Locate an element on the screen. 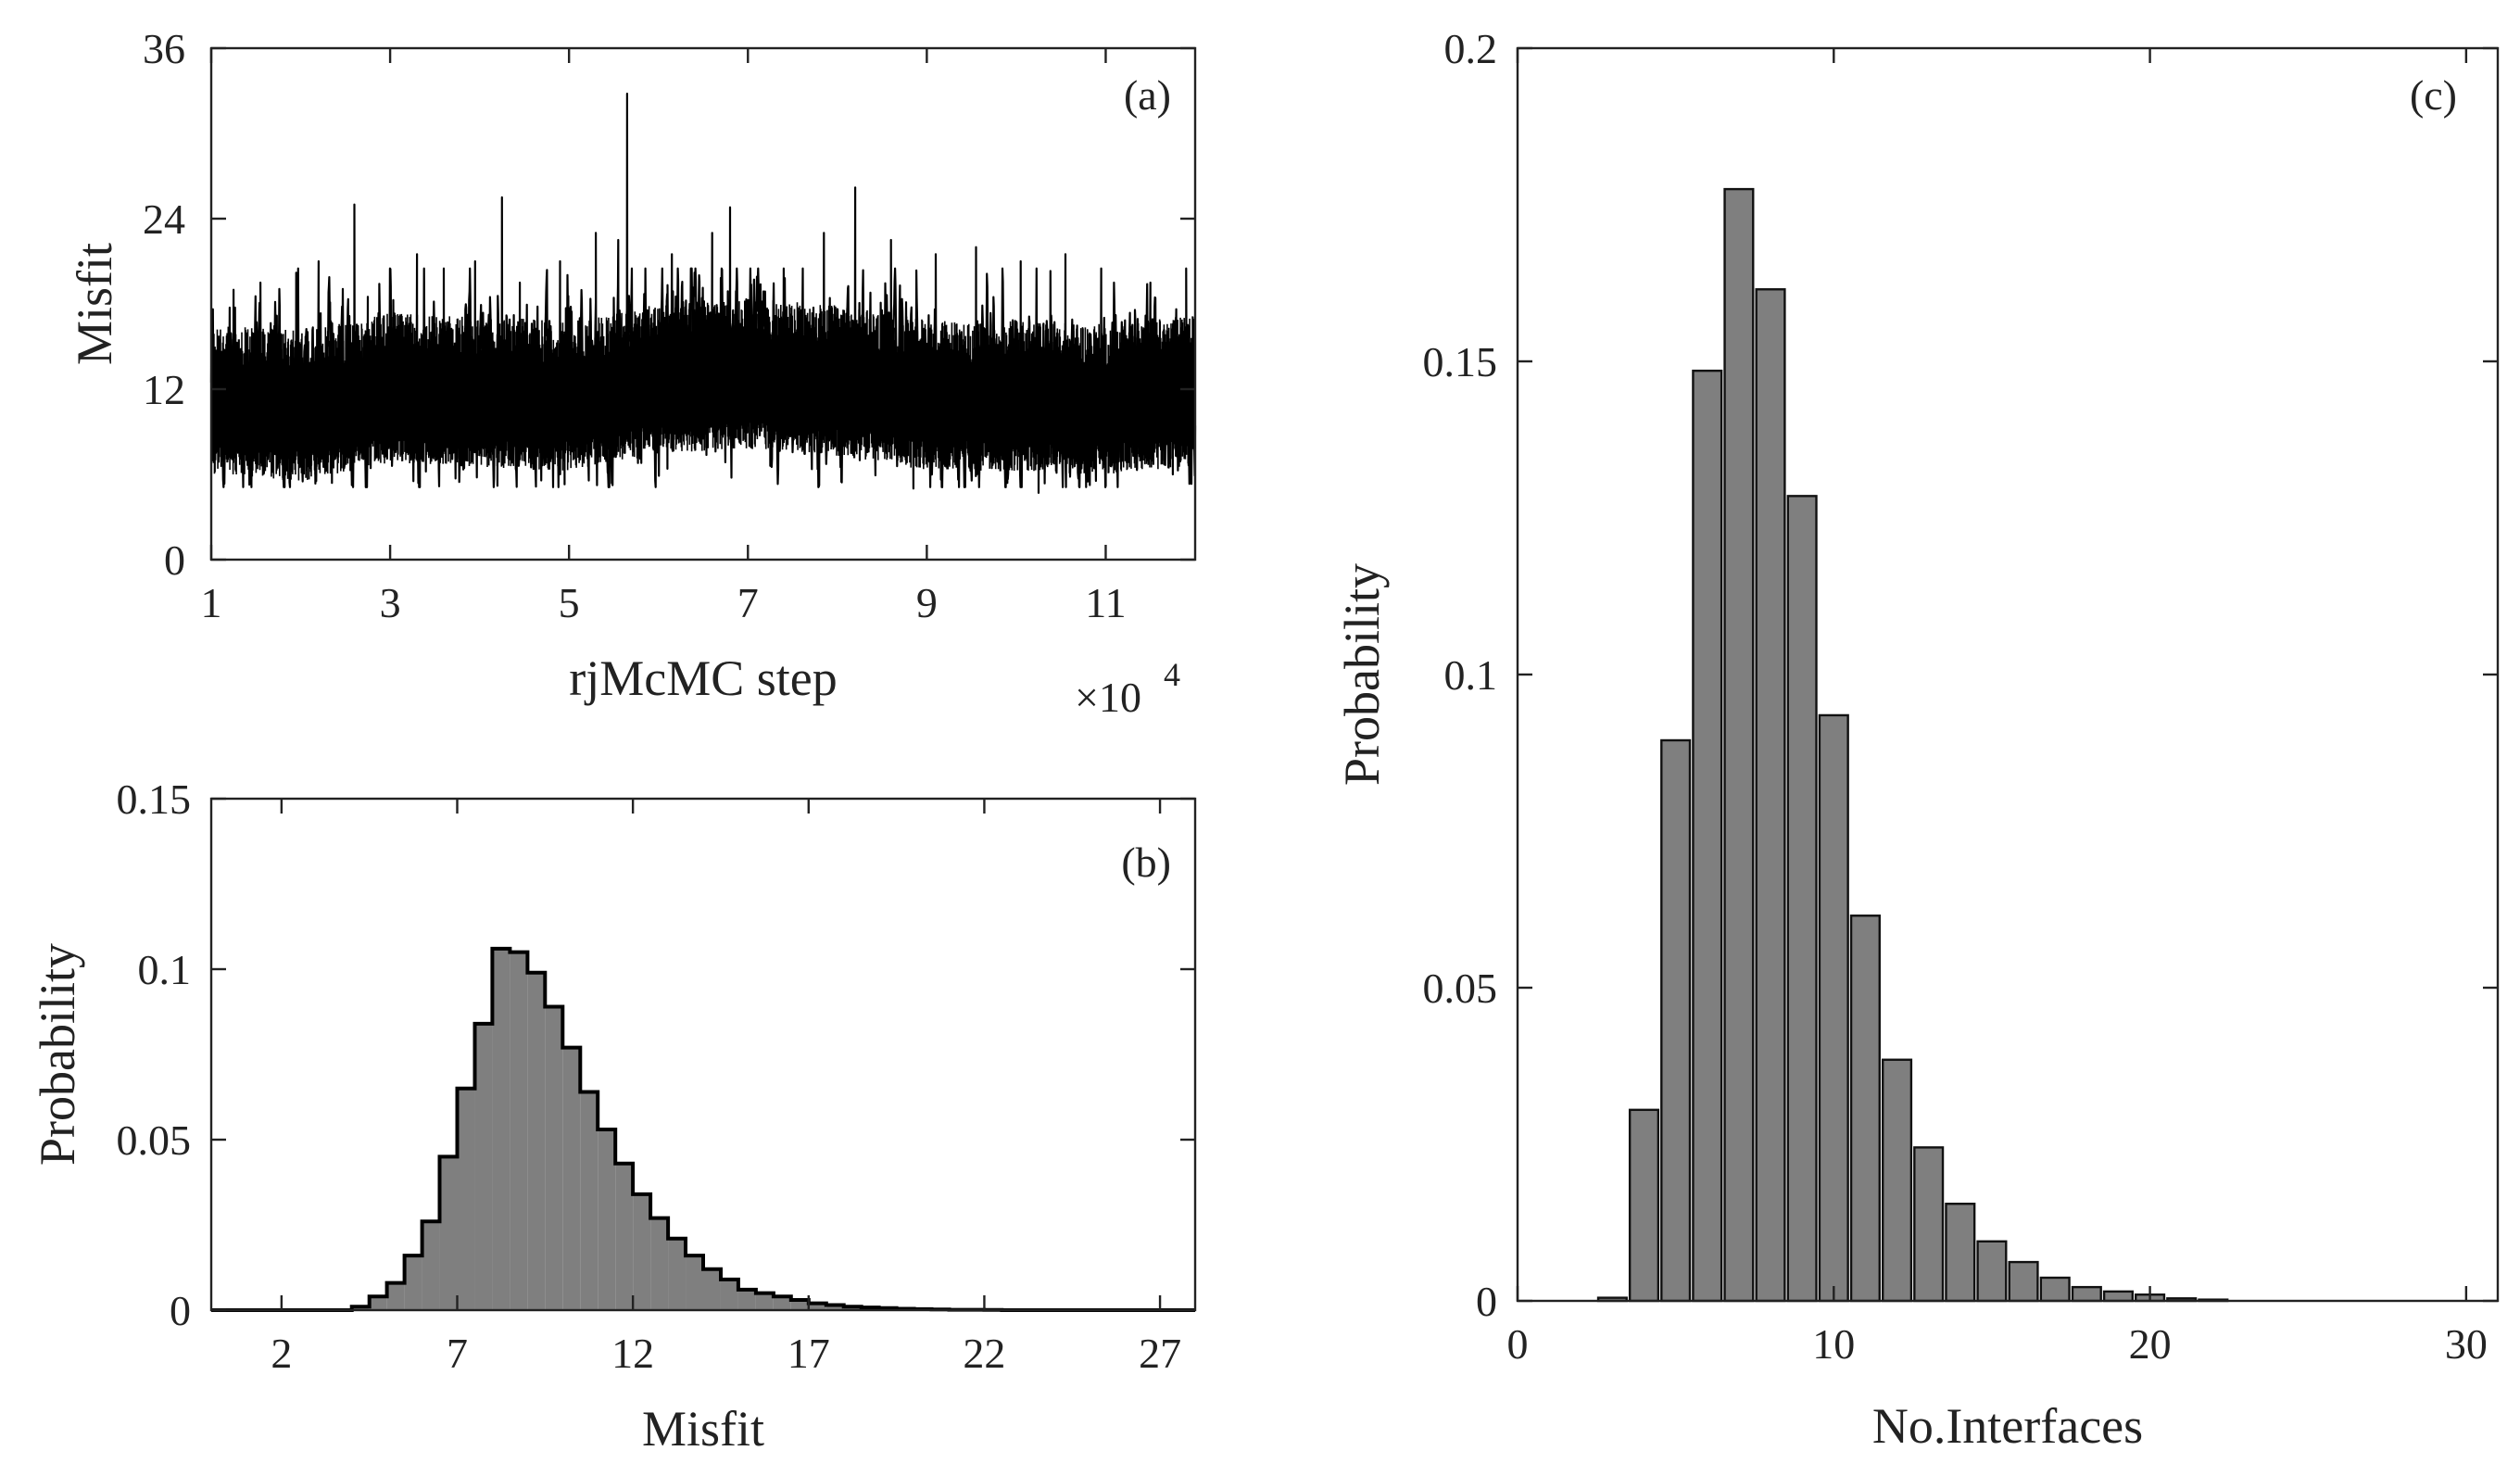  misfit-histogram-plot is located at coordinates (703, 1129).